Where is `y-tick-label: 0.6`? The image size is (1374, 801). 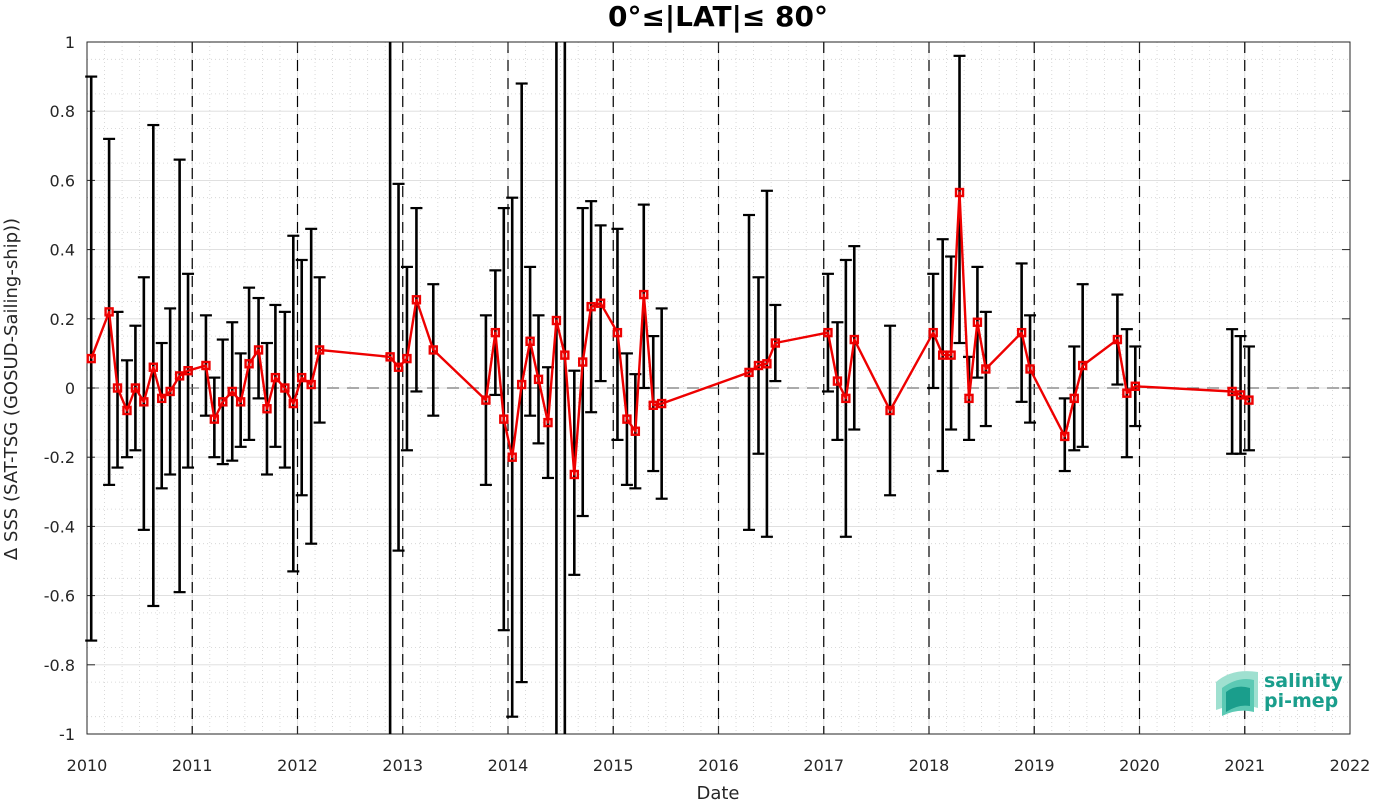 y-tick-label: 0.6 is located at coordinates (62, 180).